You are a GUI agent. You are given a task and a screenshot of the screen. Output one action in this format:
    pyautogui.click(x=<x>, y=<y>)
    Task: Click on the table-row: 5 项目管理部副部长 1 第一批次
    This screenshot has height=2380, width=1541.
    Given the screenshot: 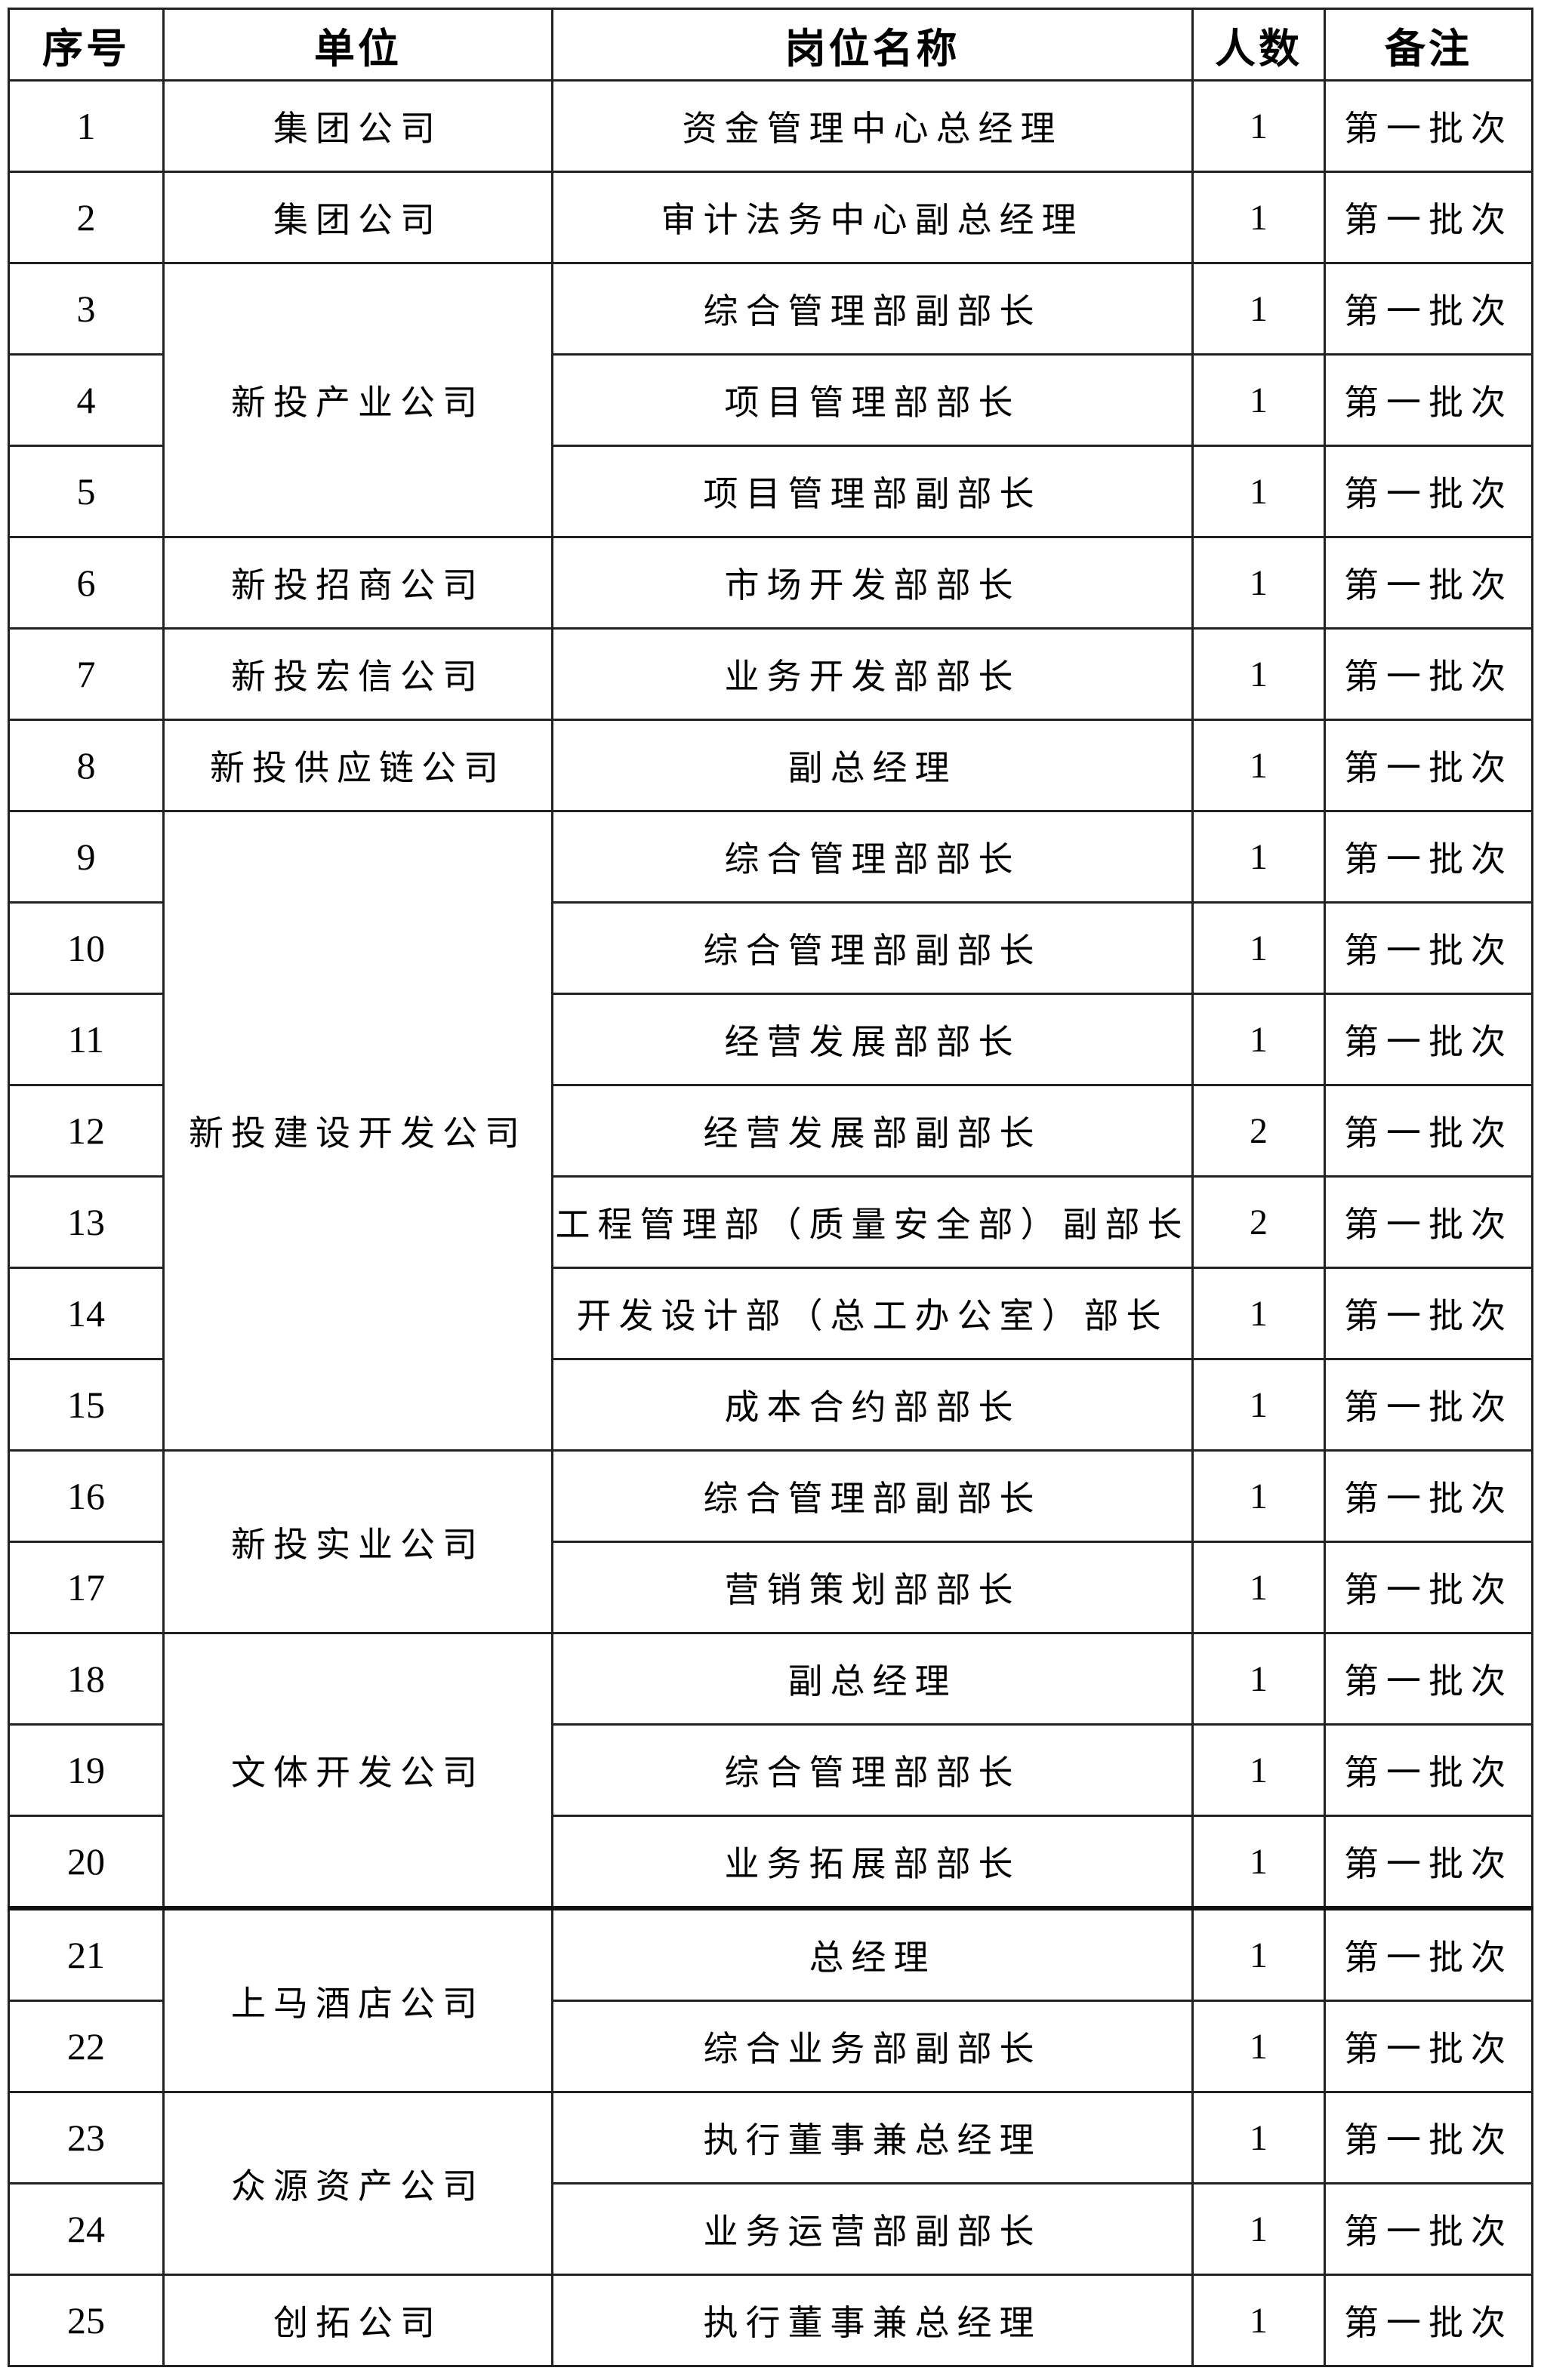 What is the action you would take?
    pyautogui.click(x=770, y=491)
    